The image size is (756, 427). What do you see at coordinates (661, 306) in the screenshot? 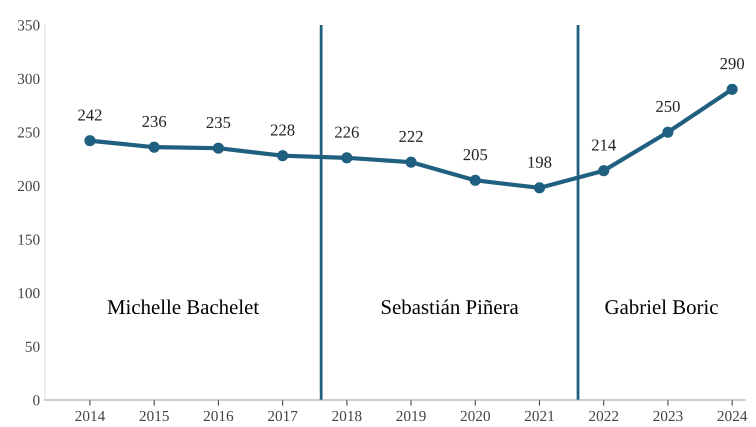
I see `annotation: Gabriel Boric` at bounding box center [661, 306].